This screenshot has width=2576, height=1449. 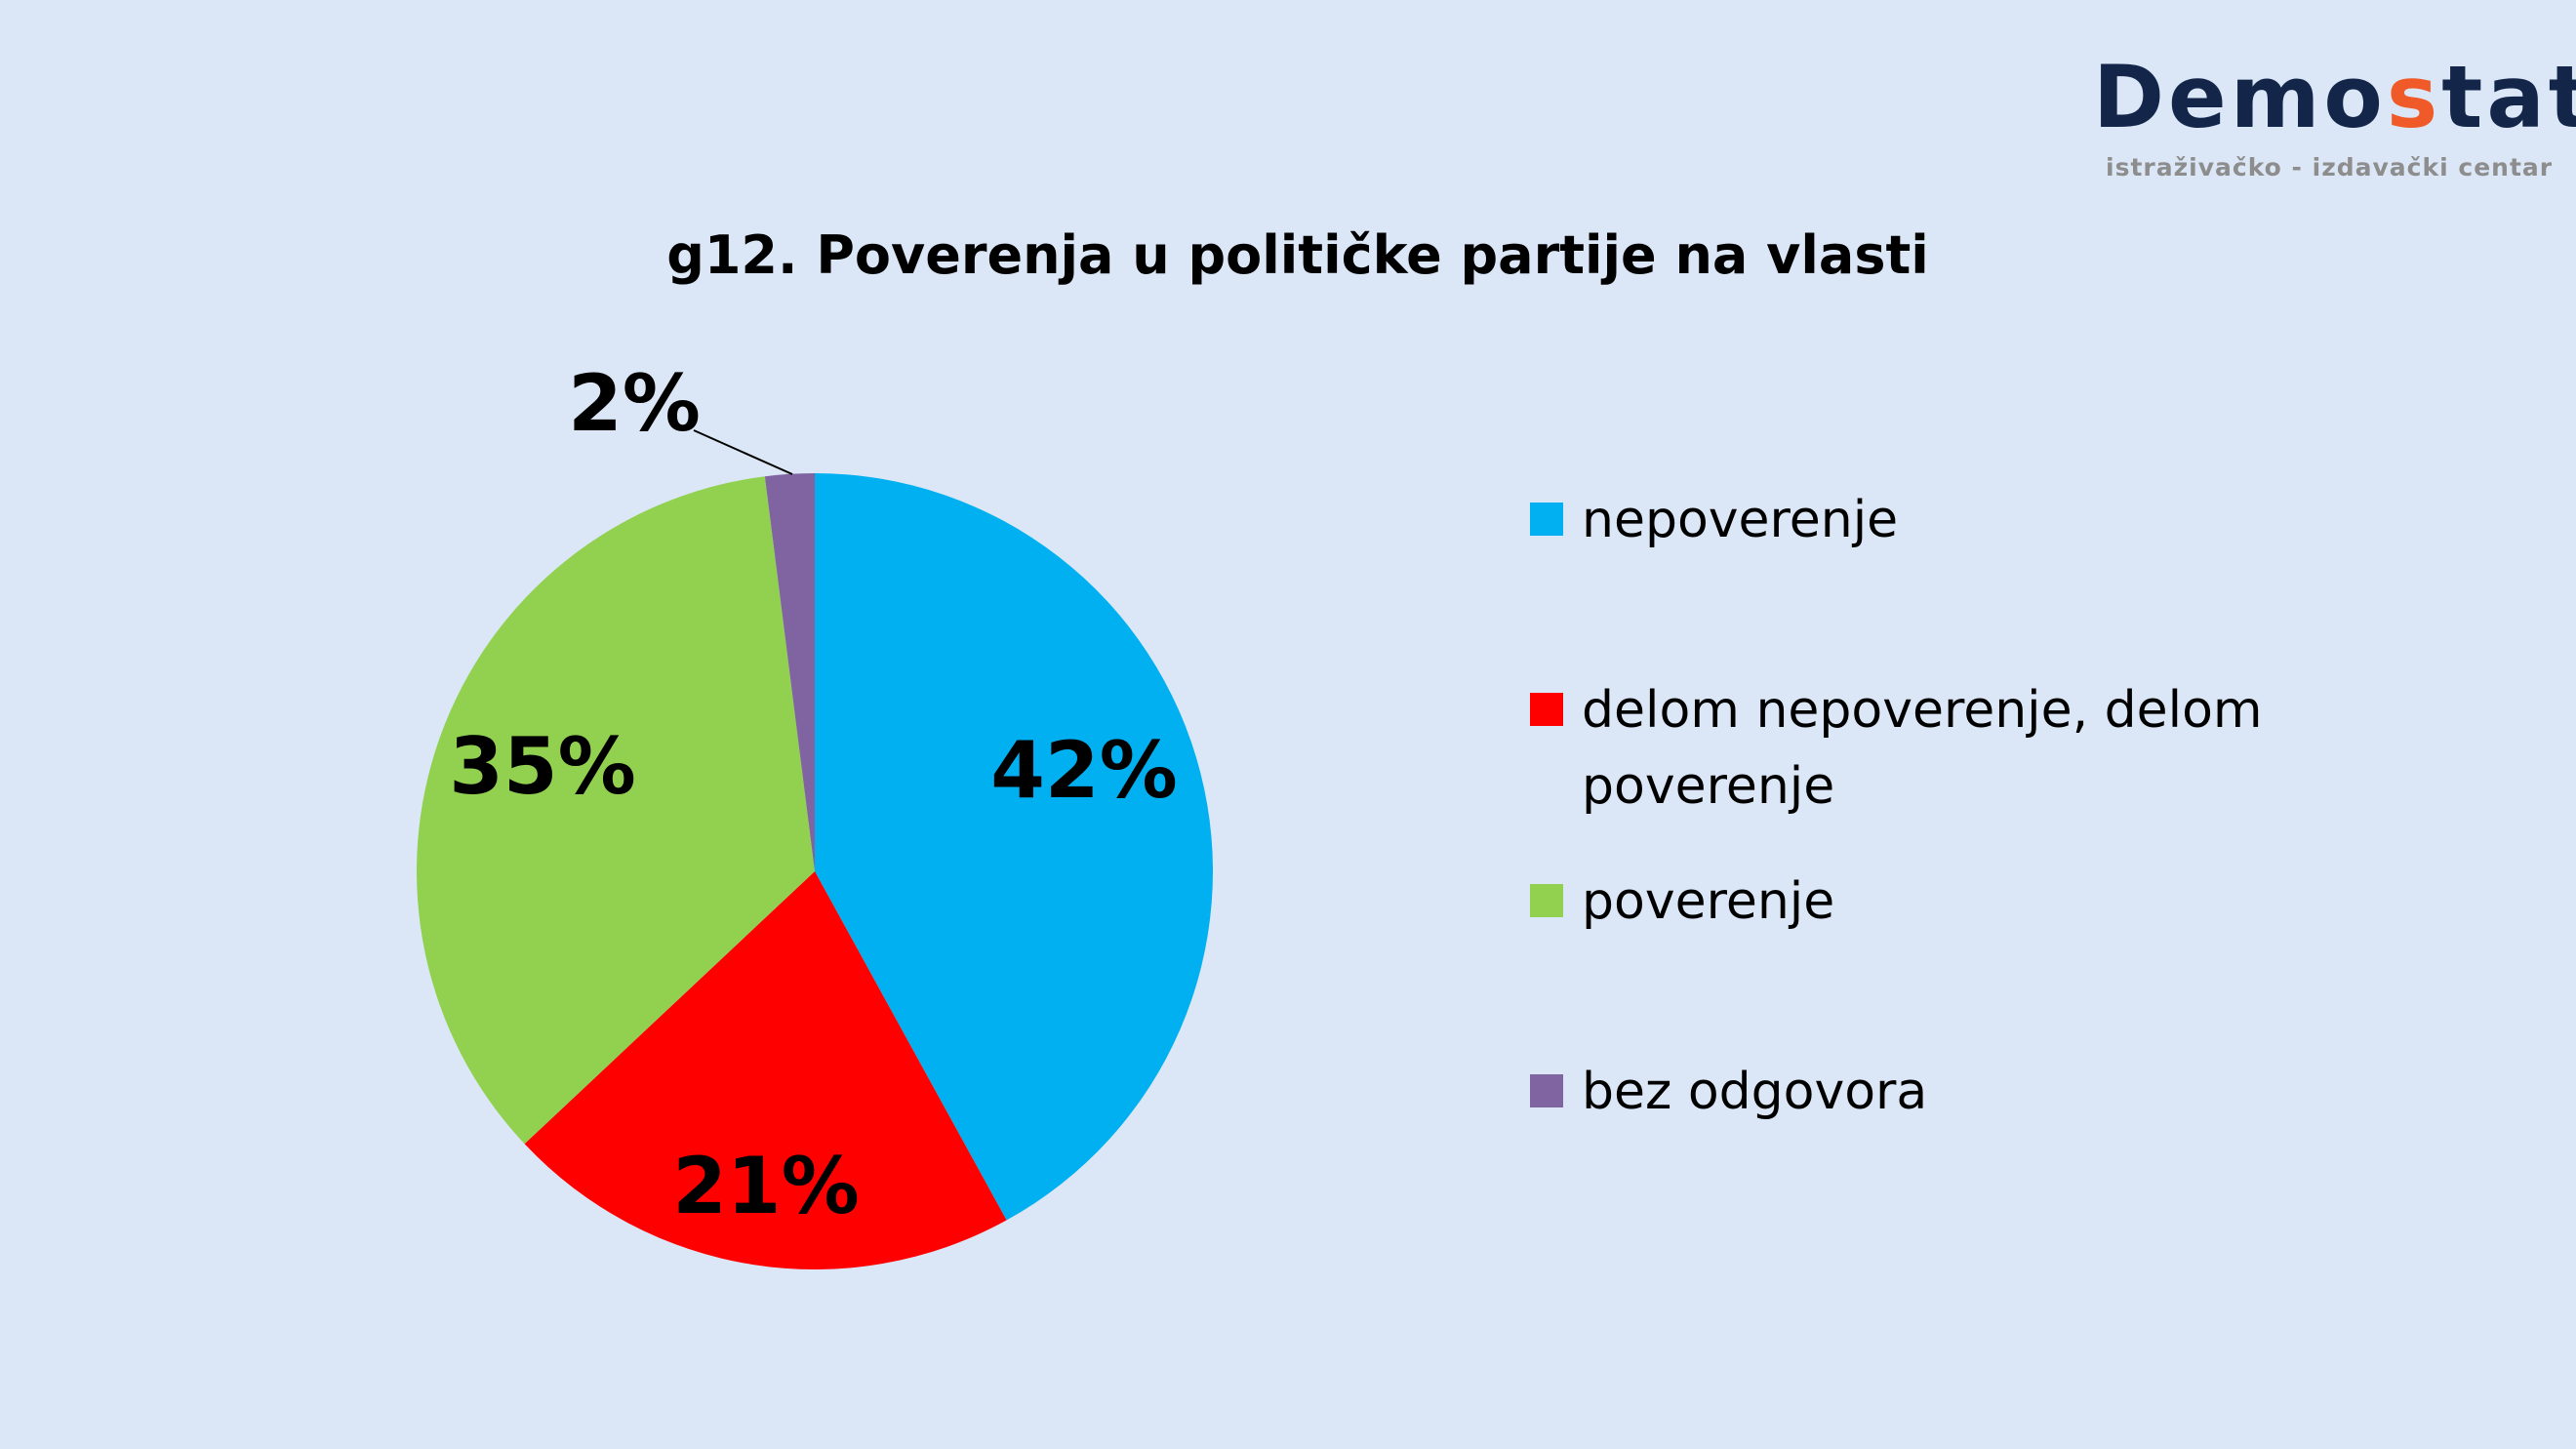 I want to click on legend-label: delom nepoverenje, delom, so click(x=1922, y=710).